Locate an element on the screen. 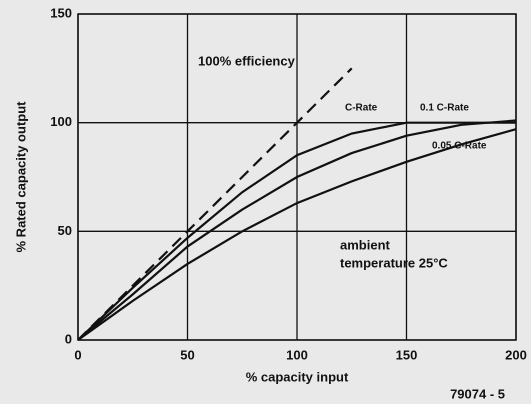 This screenshot has width=531, height=404. y-tick-label: 100 is located at coordinates (61, 121).